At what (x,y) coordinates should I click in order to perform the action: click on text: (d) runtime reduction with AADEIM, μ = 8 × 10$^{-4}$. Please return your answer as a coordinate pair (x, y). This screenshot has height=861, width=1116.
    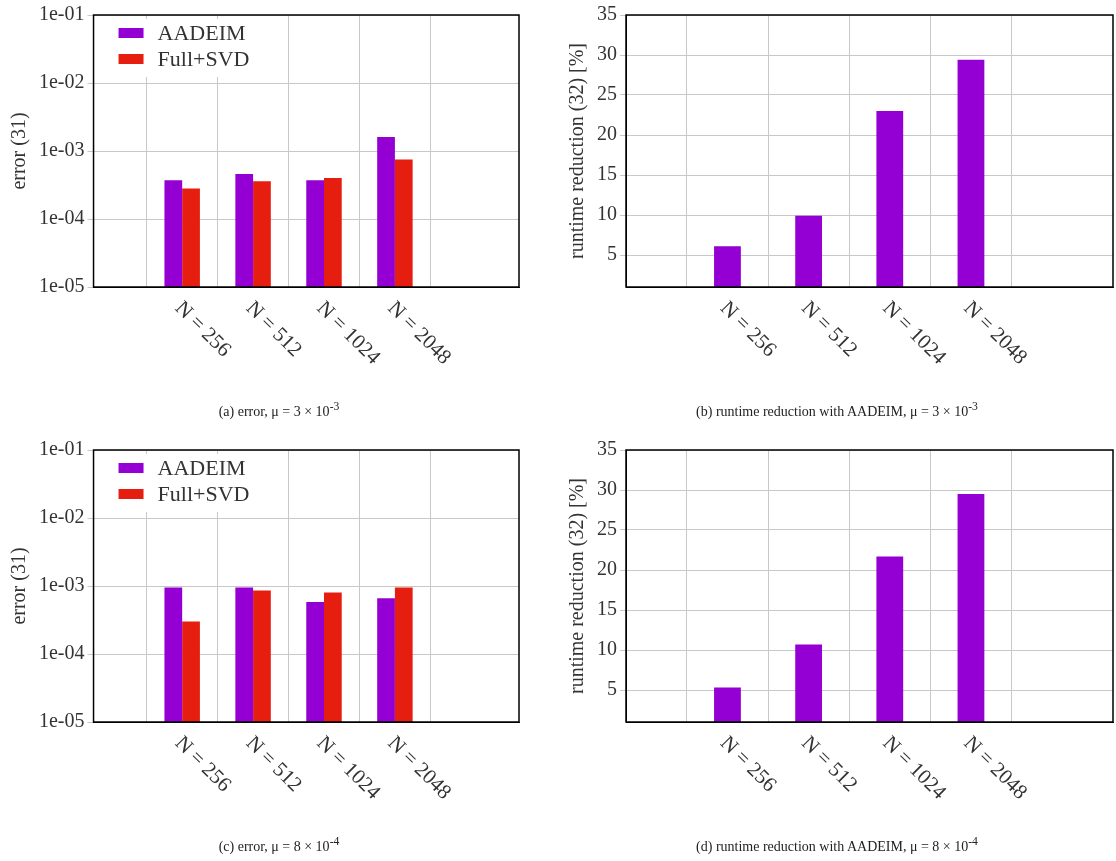
    Looking at the image, I should click on (837, 845).